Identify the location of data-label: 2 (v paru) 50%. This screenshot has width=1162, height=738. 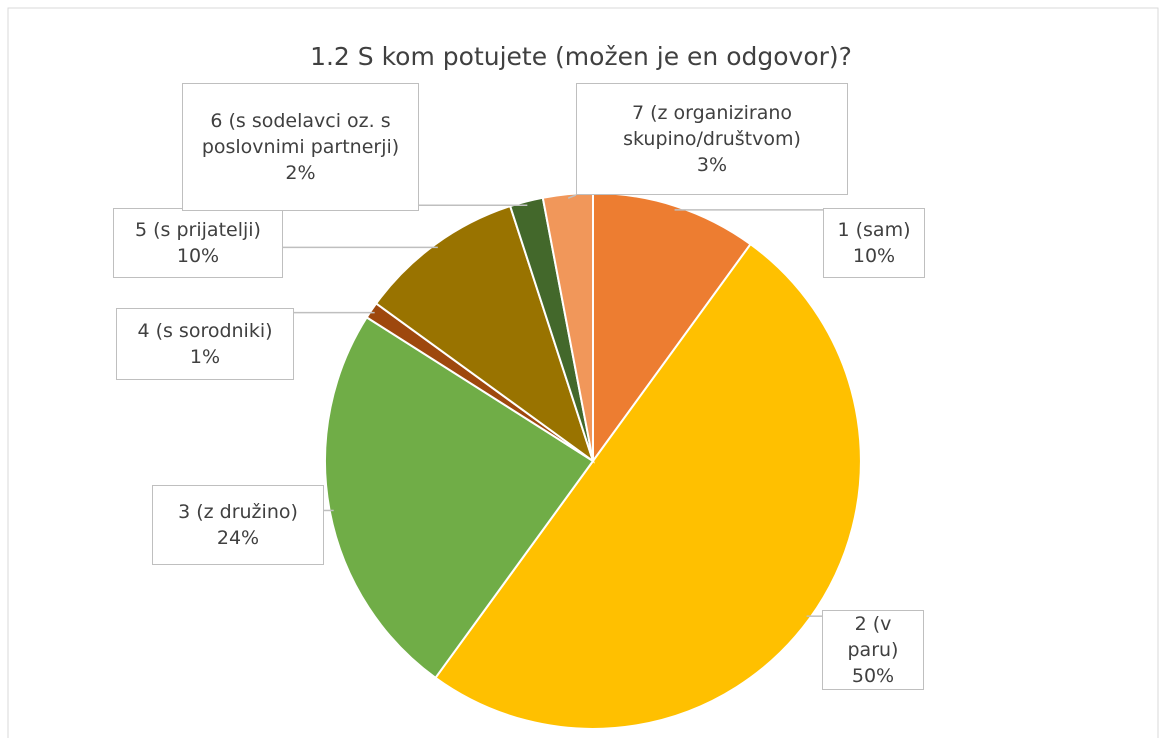
(873, 650).